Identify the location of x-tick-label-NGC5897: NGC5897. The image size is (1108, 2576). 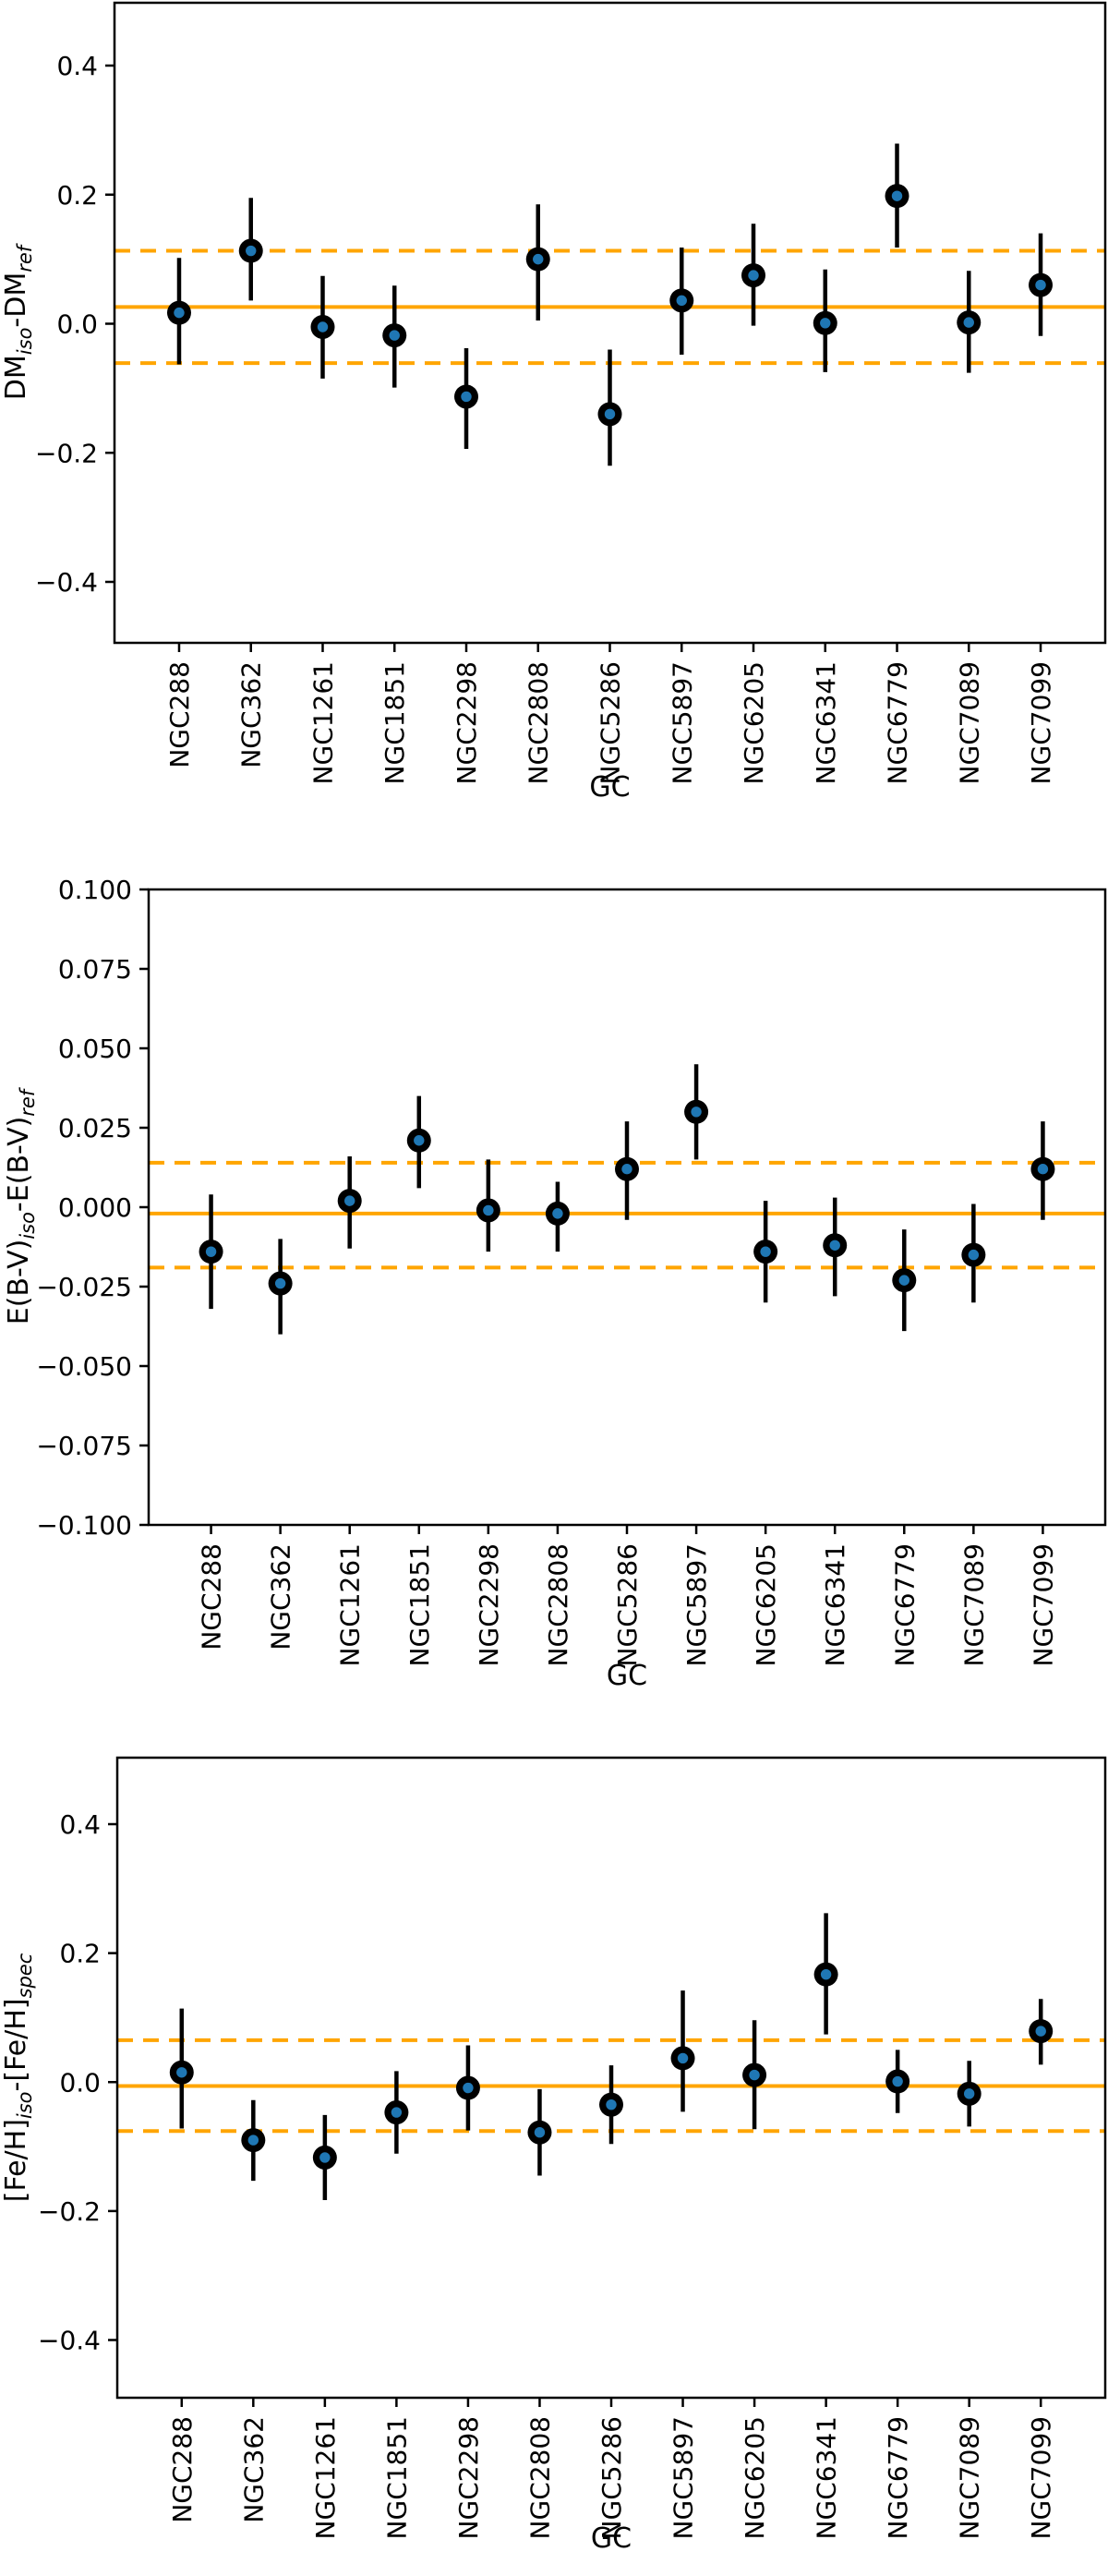
(683, 2477).